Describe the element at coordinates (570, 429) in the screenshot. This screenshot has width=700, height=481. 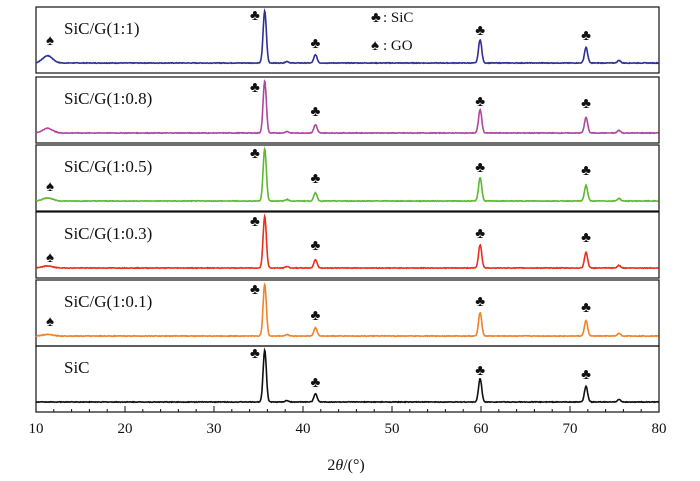
I see `x-tick-label: 70` at that location.